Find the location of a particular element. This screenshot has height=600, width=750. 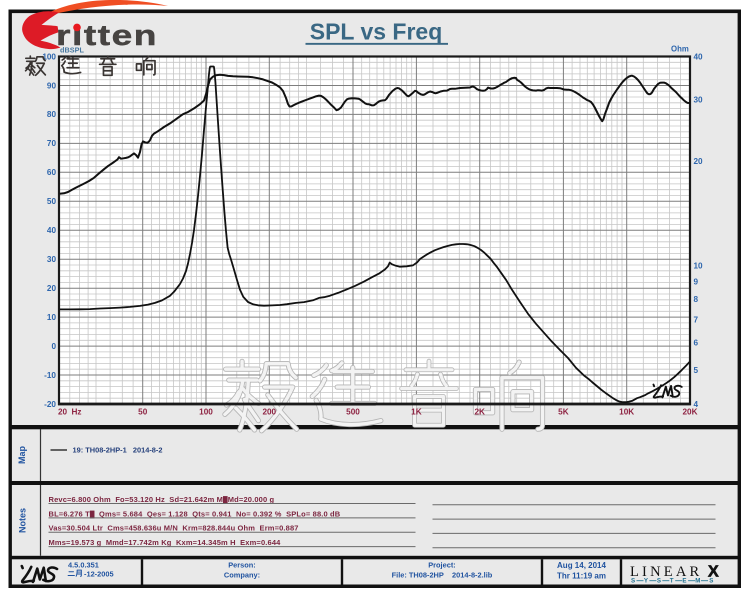

svg-text: dBSPL is located at coordinates (72, 50).